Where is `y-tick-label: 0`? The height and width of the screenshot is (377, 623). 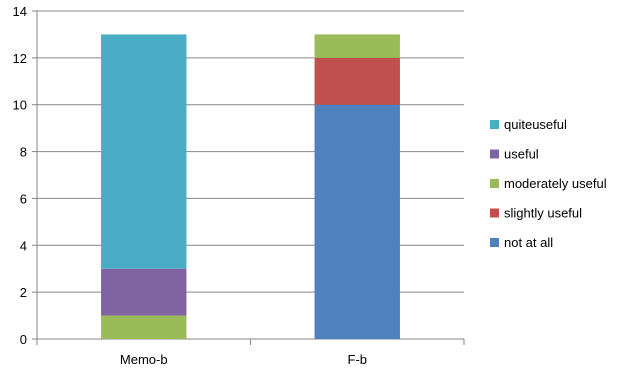 y-tick-label: 0 is located at coordinates (23, 339).